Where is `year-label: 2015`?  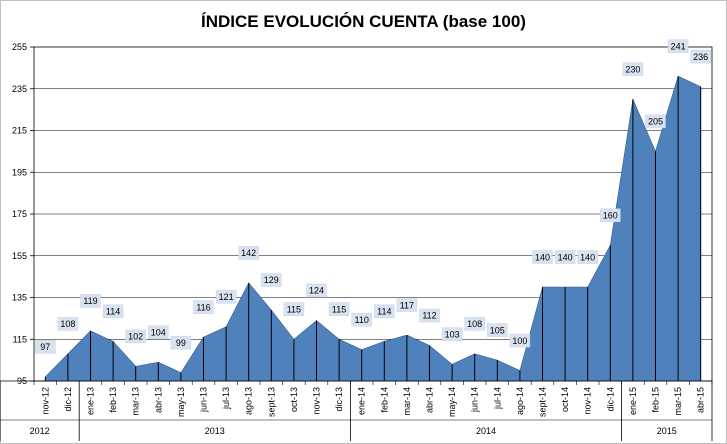
year-label: 2015 is located at coordinates (667, 431).